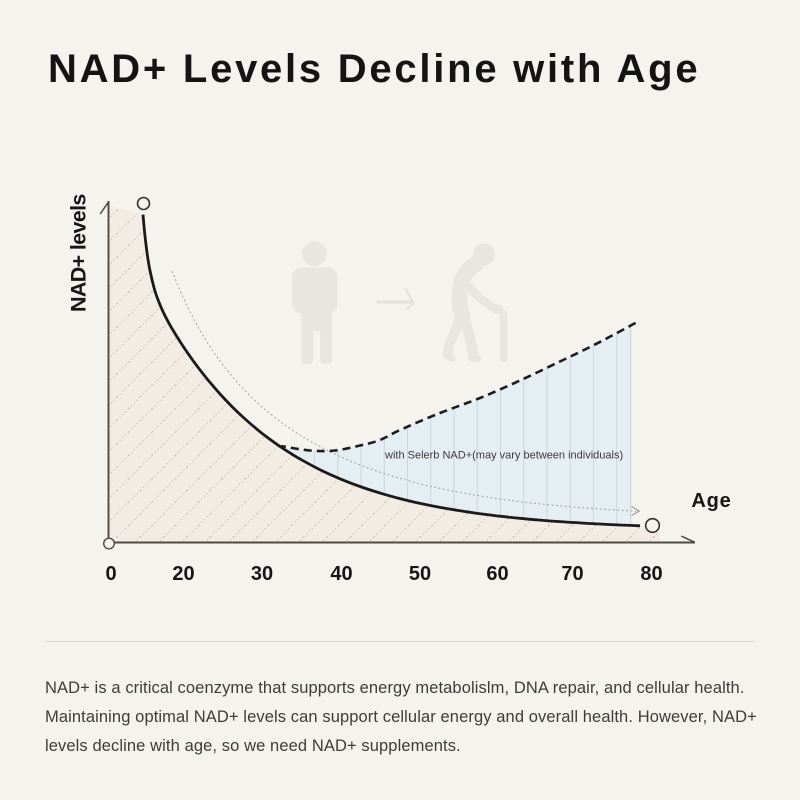  I want to click on svg-text: 30, so click(262, 574).